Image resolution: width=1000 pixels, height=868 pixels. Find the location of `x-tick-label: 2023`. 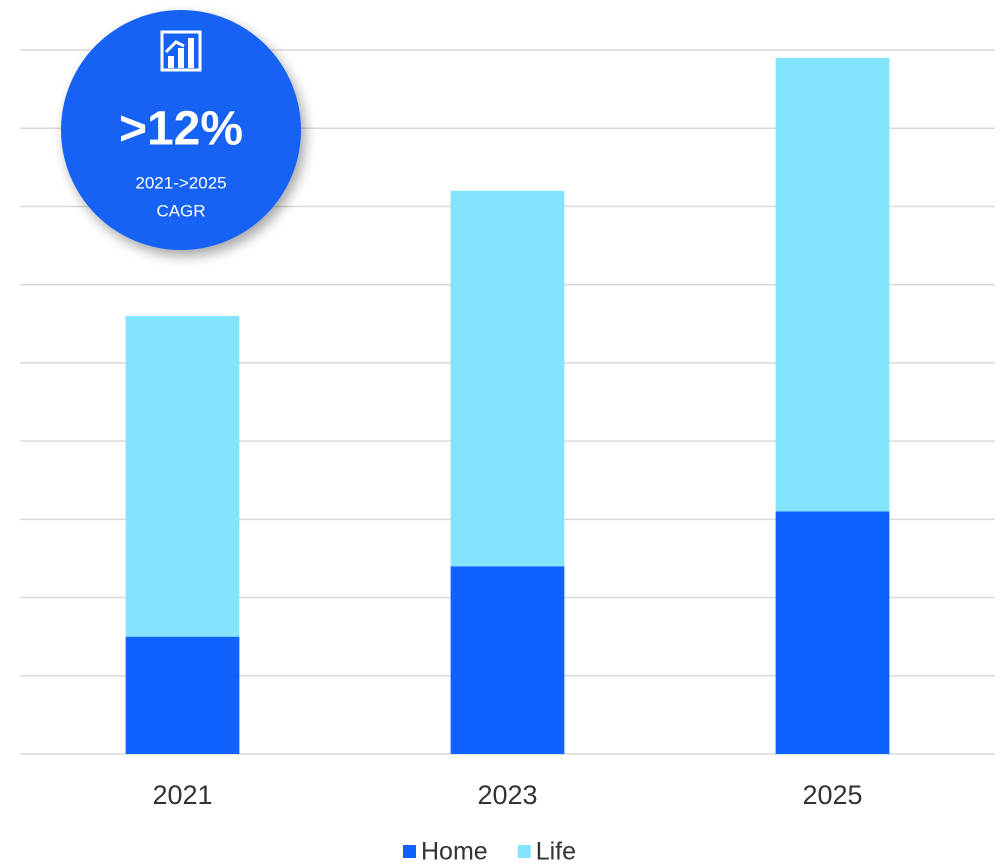

x-tick-label: 2023 is located at coordinates (507, 795).